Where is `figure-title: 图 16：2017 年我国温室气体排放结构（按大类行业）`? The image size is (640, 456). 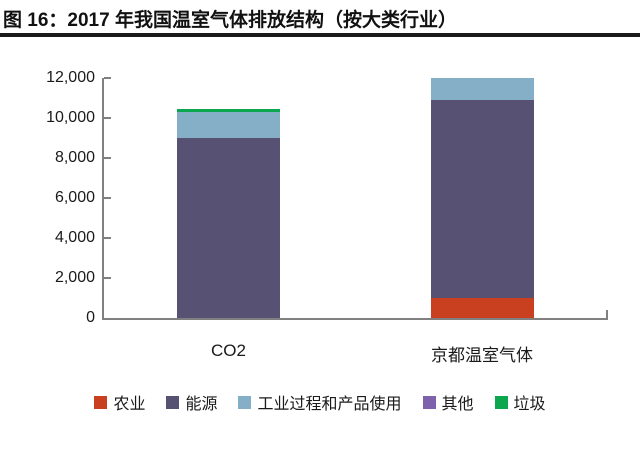
figure-title: 图 16：2017 年我国温室气体排放结构（按大类行业） is located at coordinates (230, 20).